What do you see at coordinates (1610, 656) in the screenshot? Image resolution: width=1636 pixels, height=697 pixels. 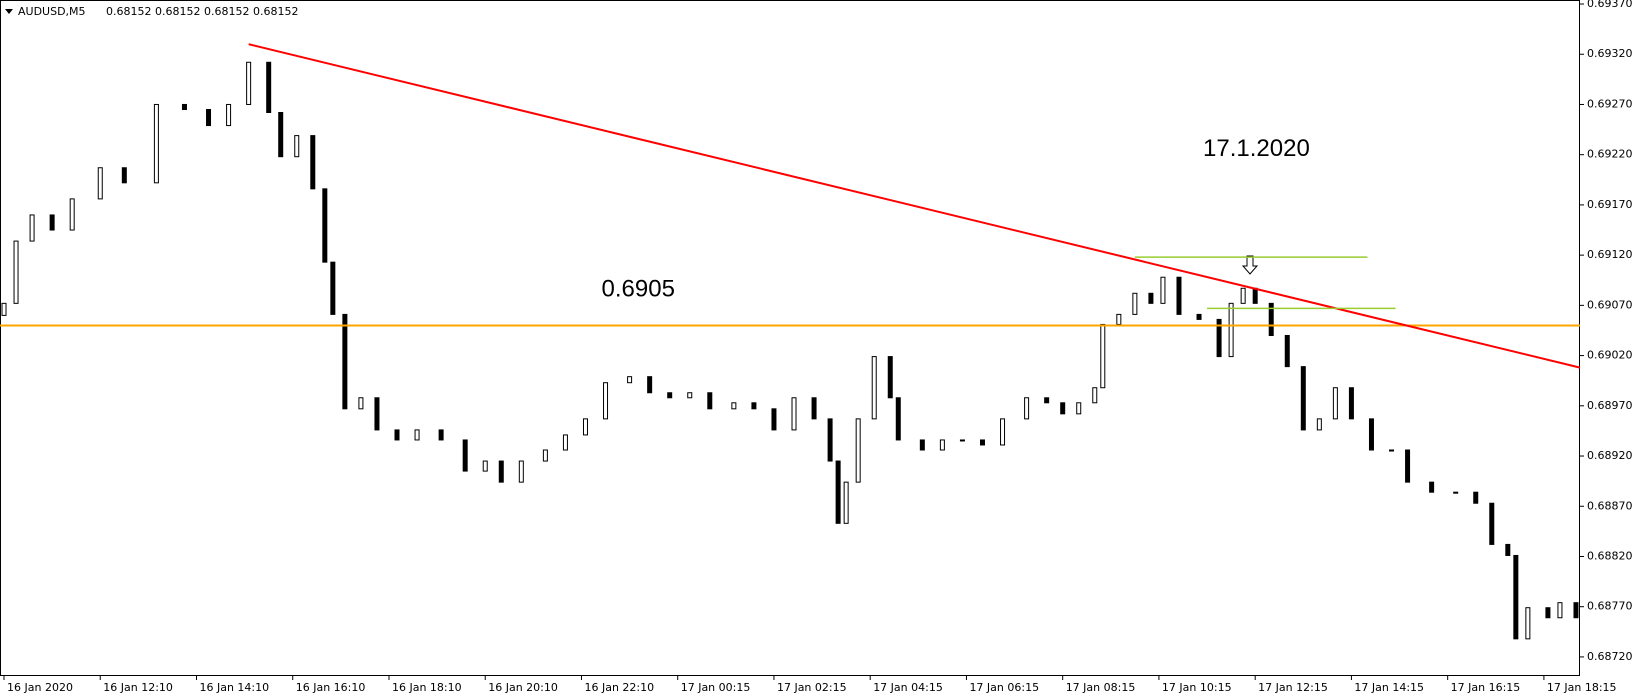 I see `y-tick-label: 0.68720` at bounding box center [1610, 656].